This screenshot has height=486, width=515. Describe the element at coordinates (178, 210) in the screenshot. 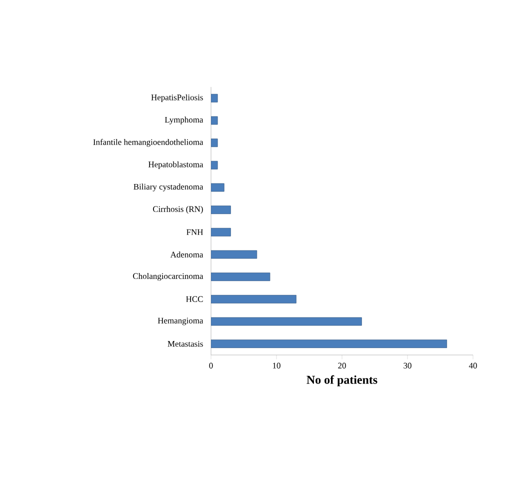

I see `y-tick-label: Cirrhosis (RN)` at that location.